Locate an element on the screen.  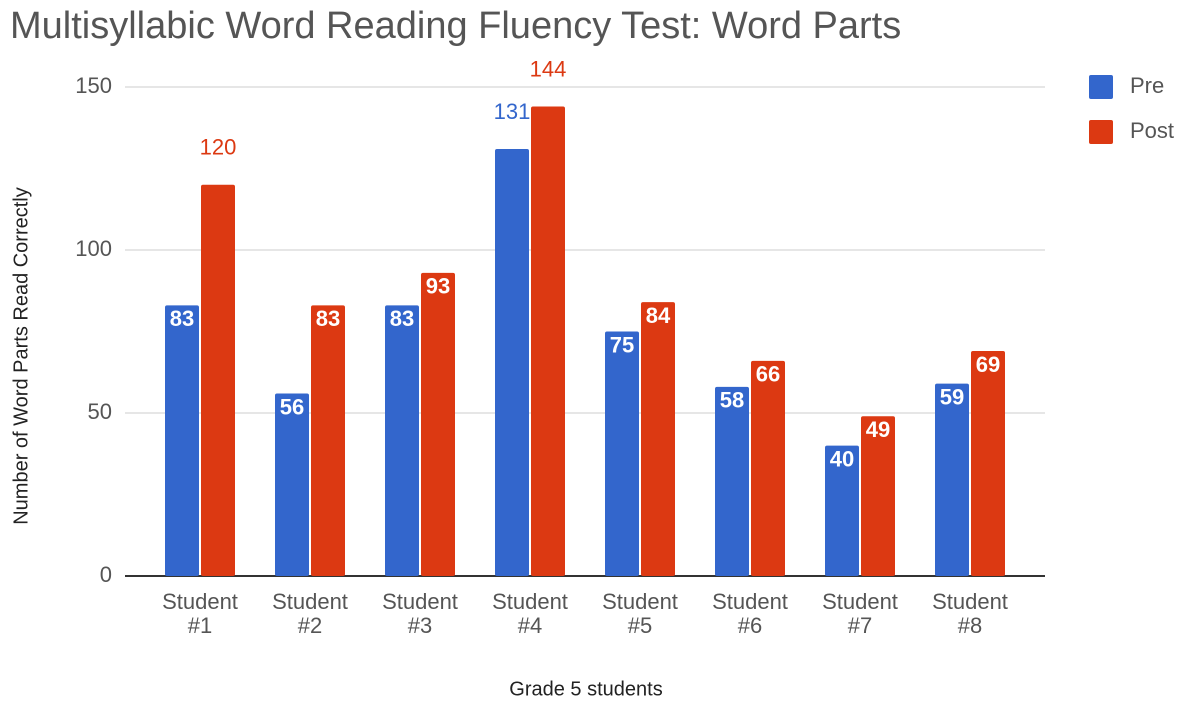
data-label: 84 is located at coordinates (658, 315).